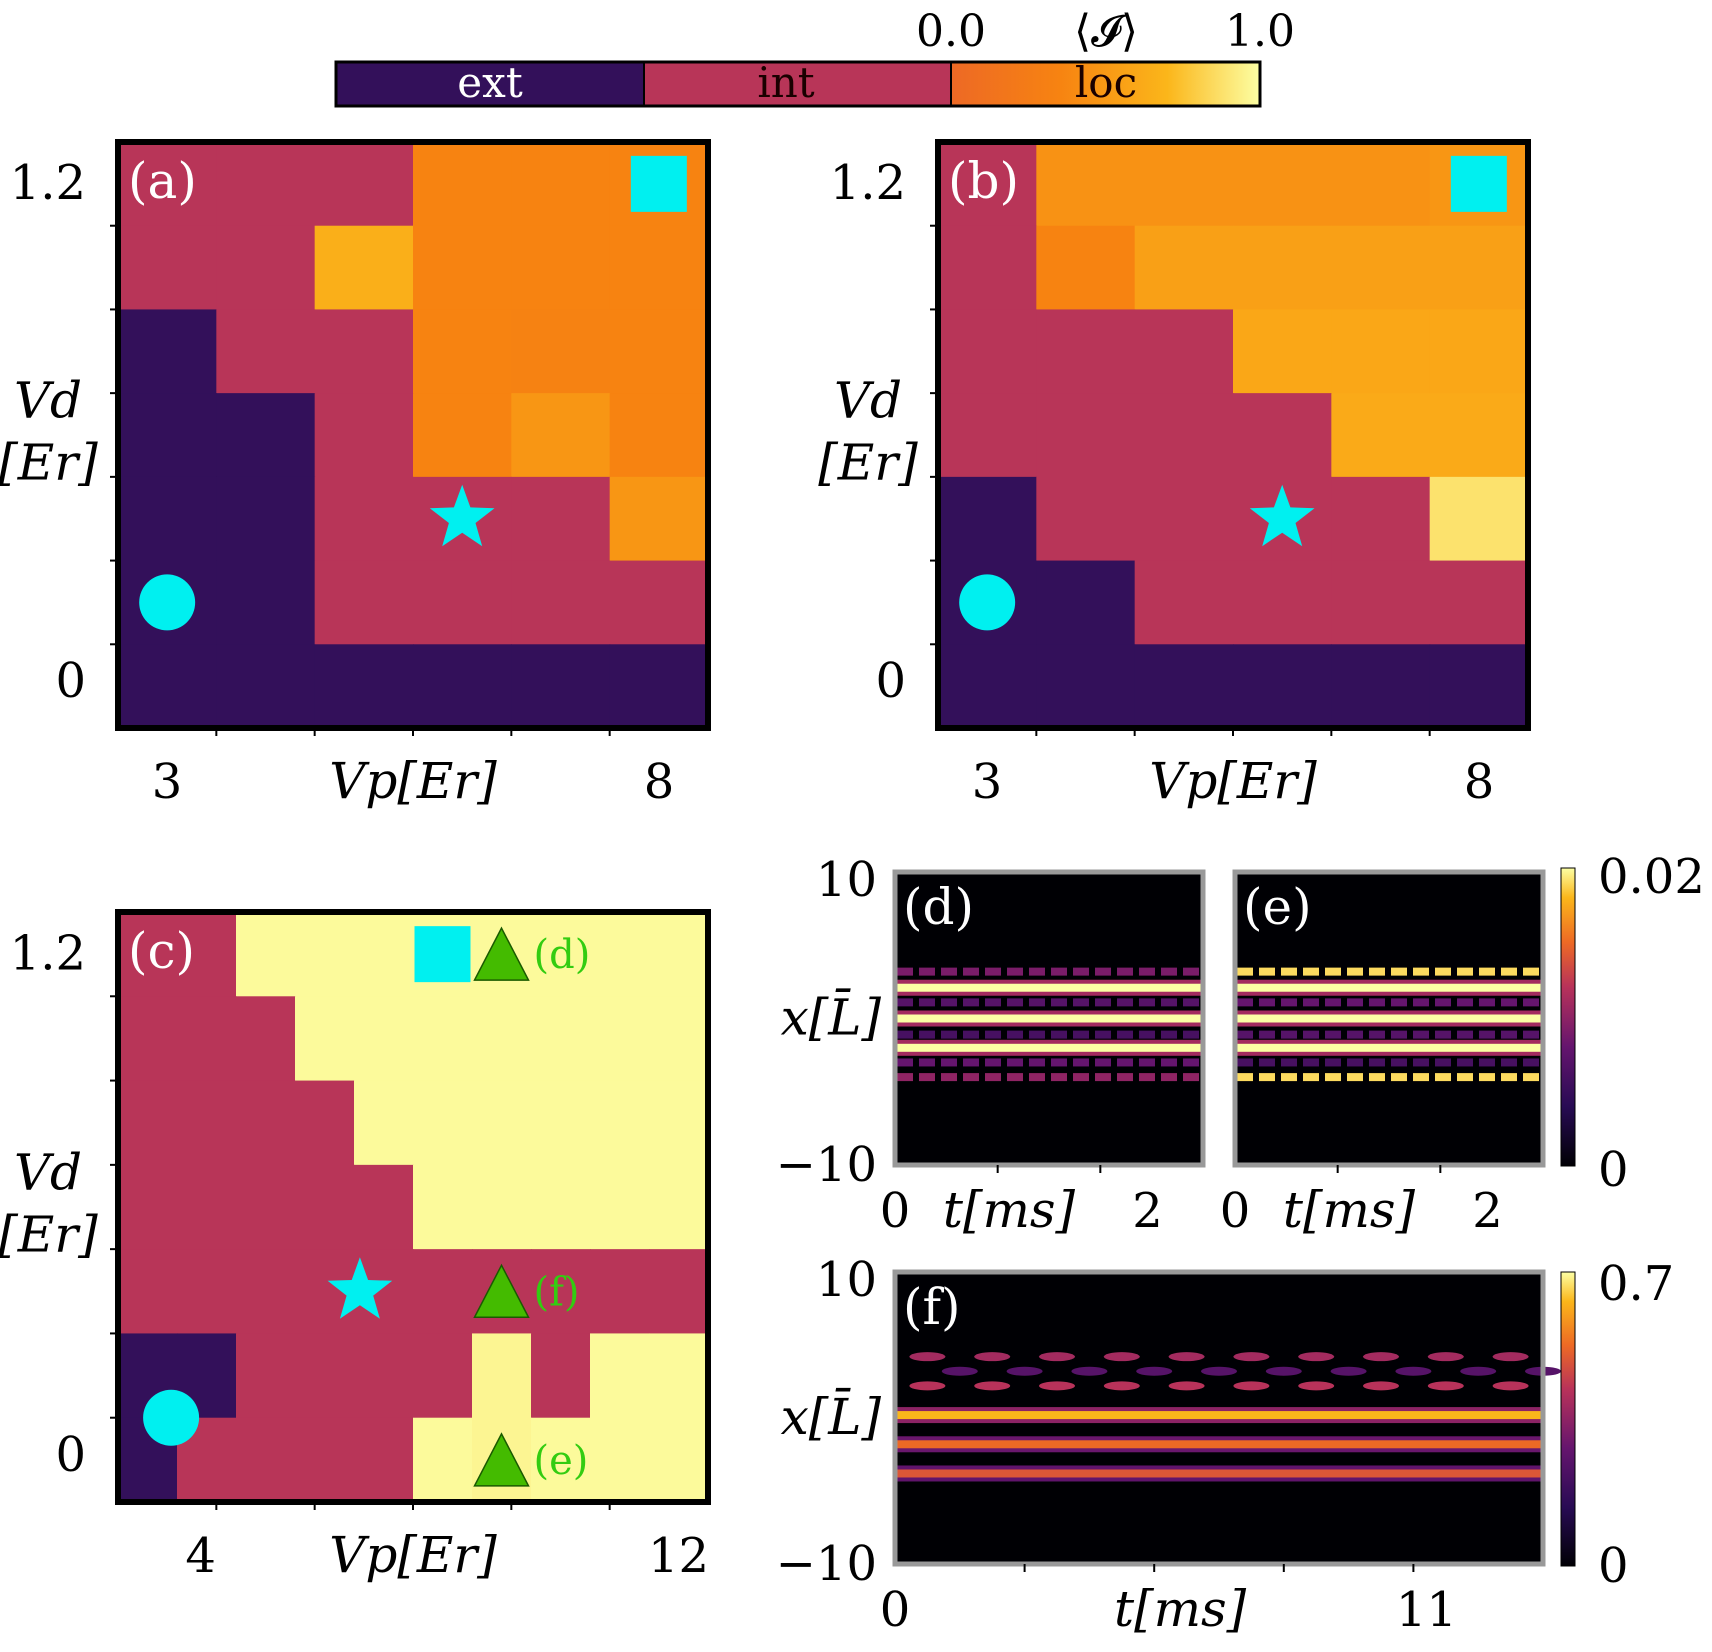 Image resolution: width=1712 pixels, height=1652 pixels. I want to click on panel-d: 10 −10 x[L̄] 0 2 t[ms] (d), so click(991, 1045).